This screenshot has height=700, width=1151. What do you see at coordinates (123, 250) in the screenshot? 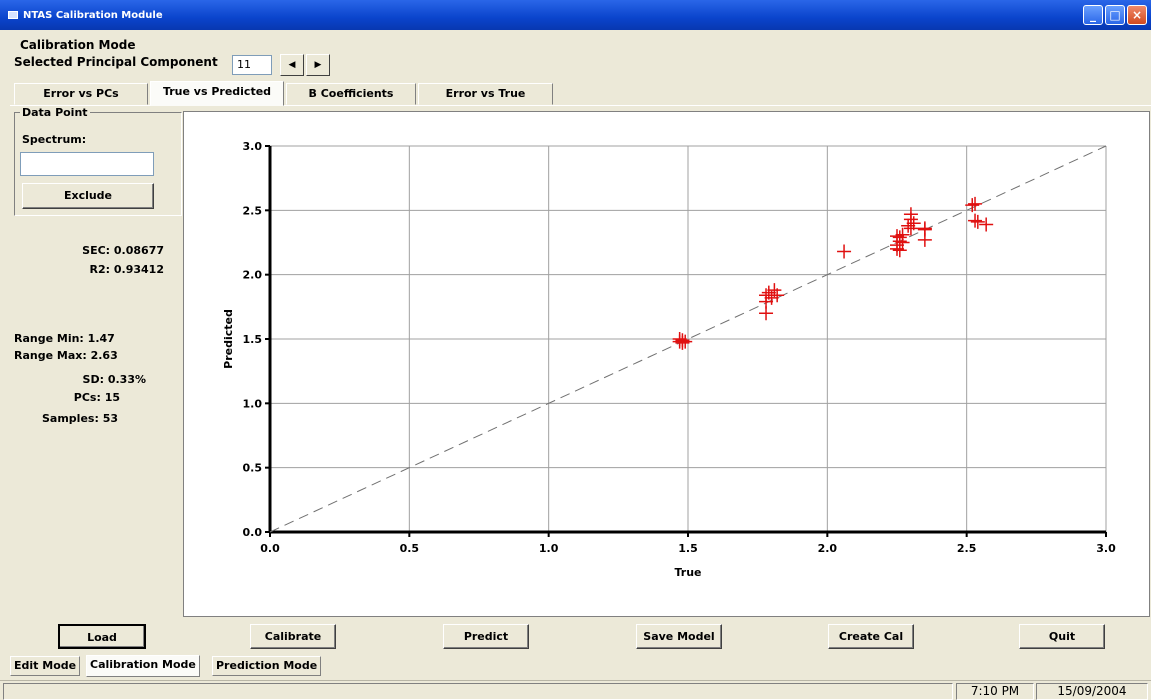
I see `sec-value: SEC: 0.08677` at bounding box center [123, 250].